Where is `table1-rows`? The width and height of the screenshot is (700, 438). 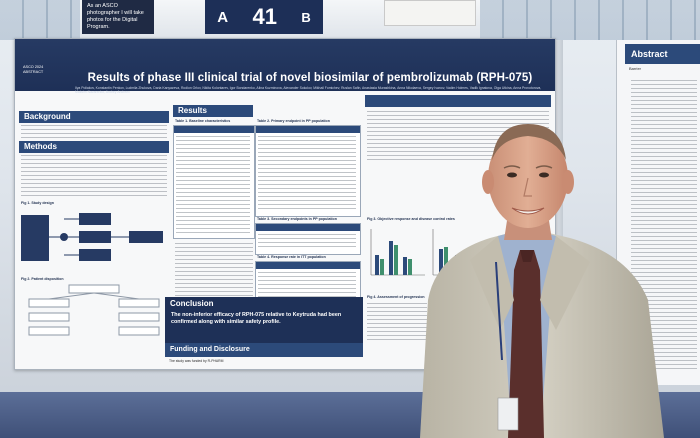 table1-rows is located at coordinates (213, 185).